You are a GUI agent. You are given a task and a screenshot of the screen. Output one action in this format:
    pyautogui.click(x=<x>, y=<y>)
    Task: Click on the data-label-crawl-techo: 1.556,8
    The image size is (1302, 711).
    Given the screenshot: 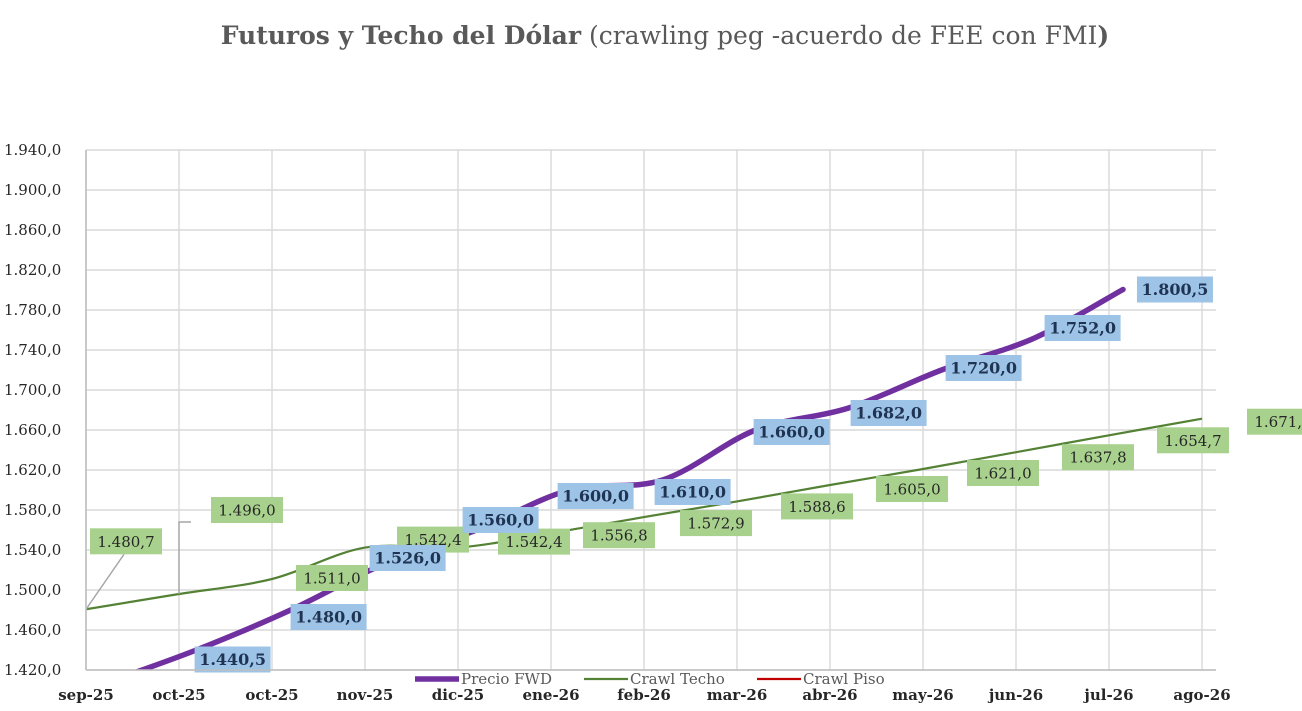 What is the action you would take?
    pyautogui.click(x=619, y=535)
    